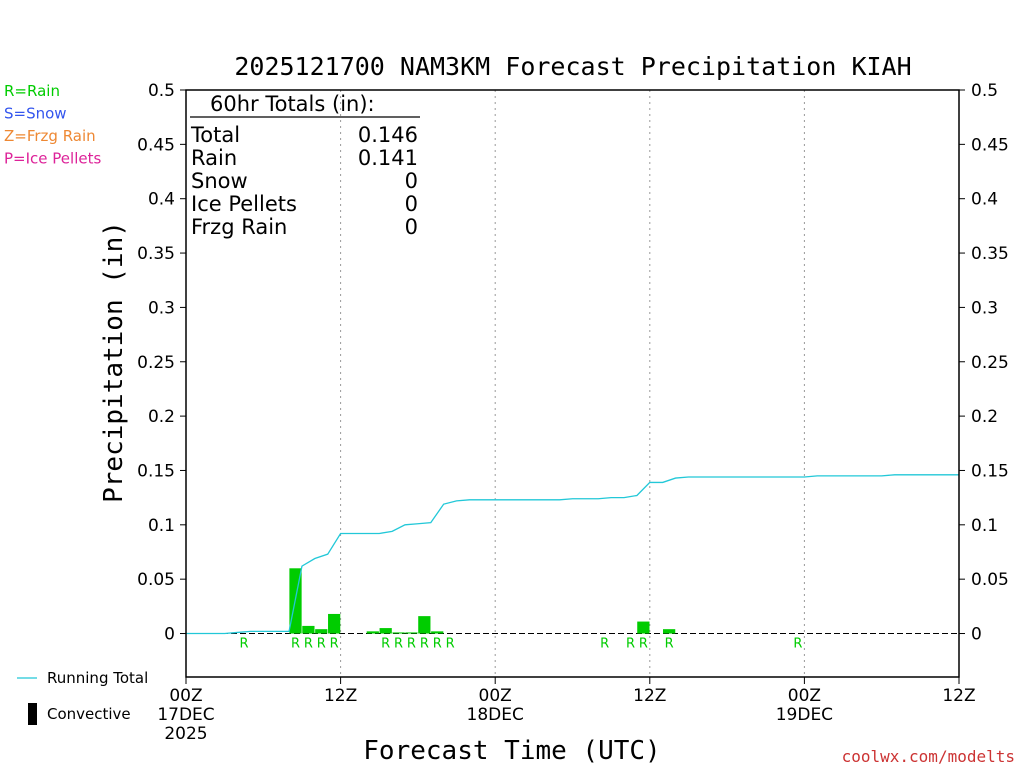 The width and height of the screenshot is (1024, 768). I want to click on x-axis-label: Forecast Time (UTC), so click(511, 751).